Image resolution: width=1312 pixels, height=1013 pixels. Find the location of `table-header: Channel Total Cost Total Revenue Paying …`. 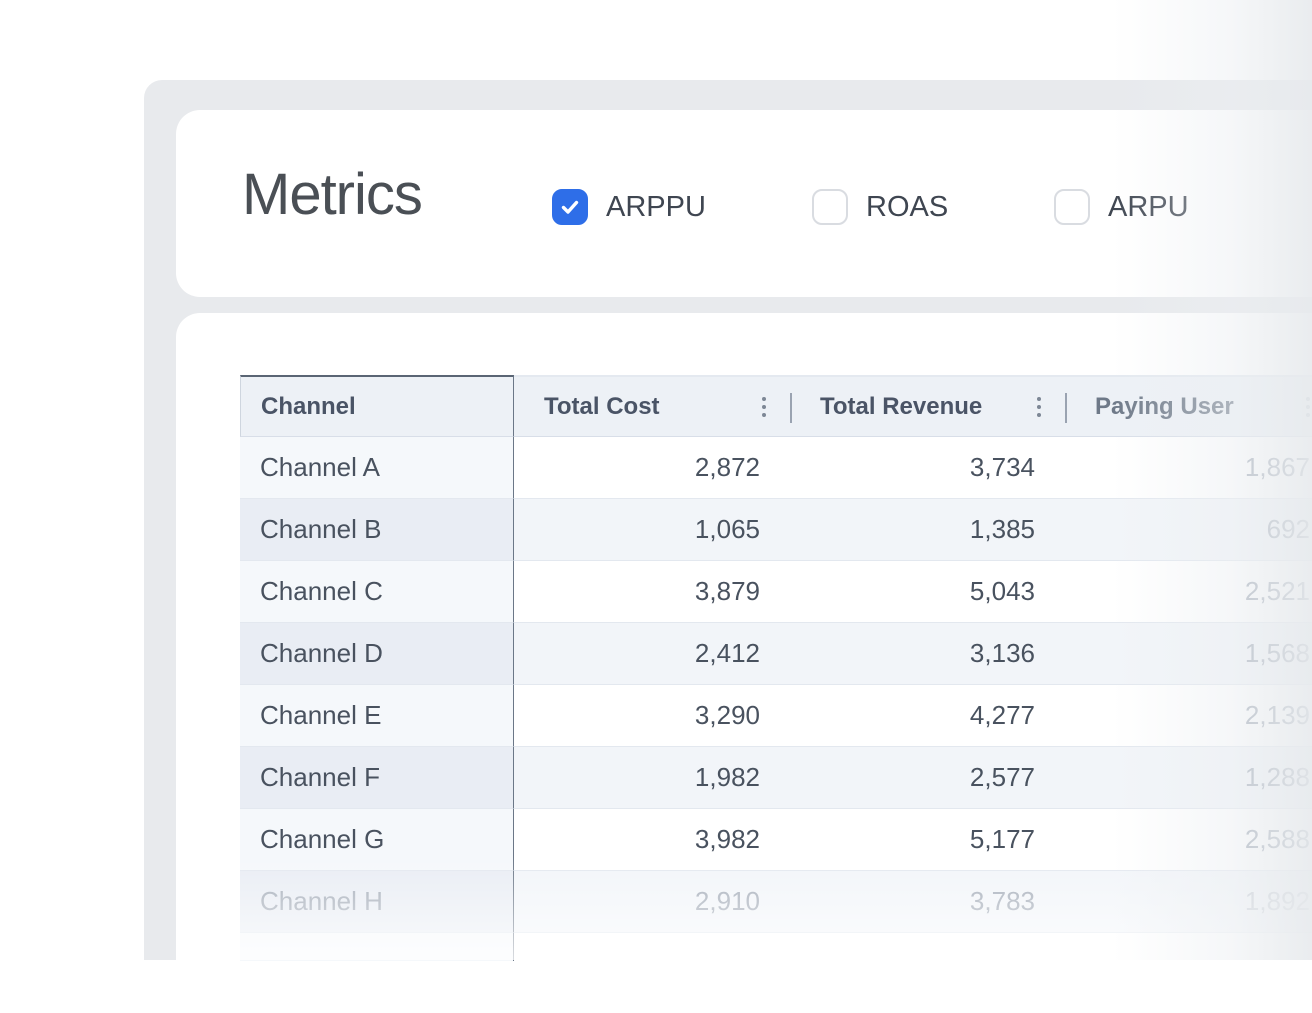

table-header: Channel Total Cost Total Revenue Paying … is located at coordinates (776, 406).